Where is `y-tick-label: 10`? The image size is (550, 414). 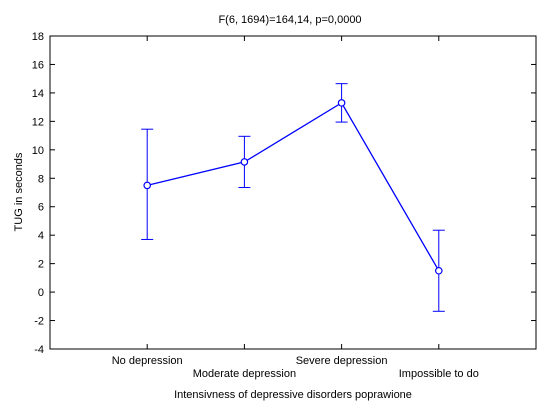
y-tick-label: 10 is located at coordinates (38, 151).